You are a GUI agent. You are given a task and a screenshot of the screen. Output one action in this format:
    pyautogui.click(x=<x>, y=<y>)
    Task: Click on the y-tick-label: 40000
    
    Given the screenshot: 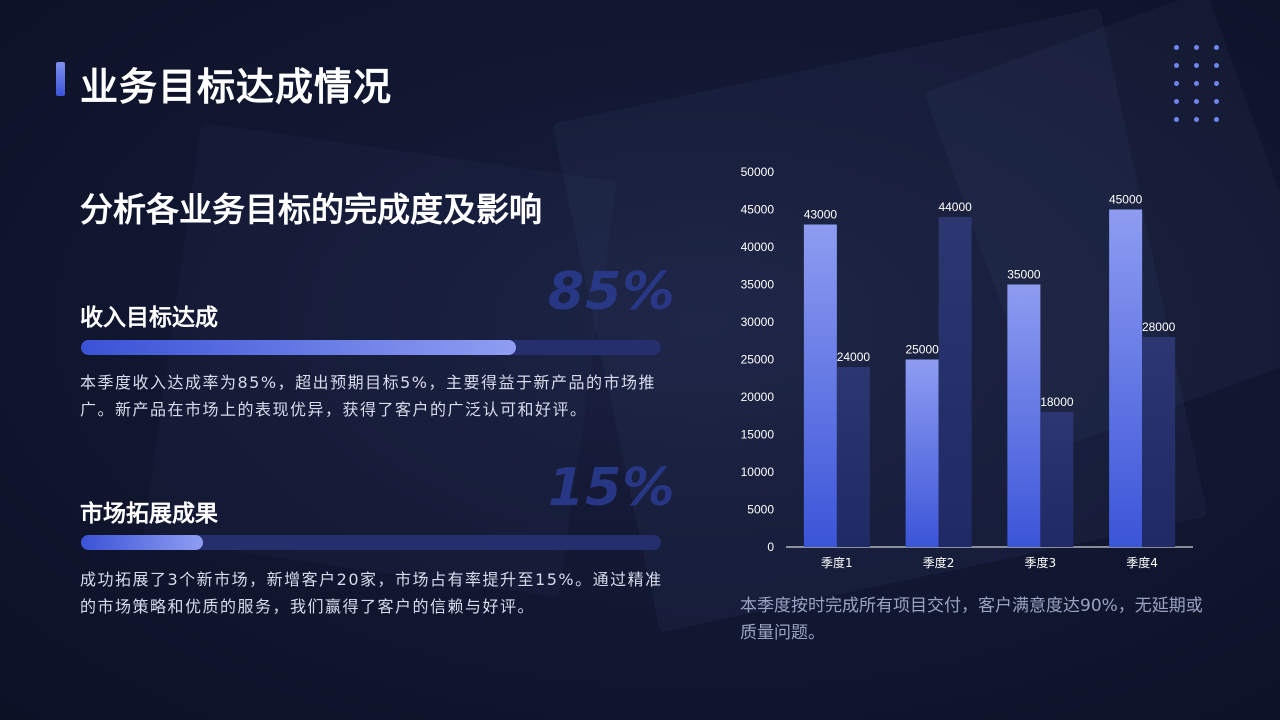 What is the action you would take?
    pyautogui.click(x=758, y=247)
    